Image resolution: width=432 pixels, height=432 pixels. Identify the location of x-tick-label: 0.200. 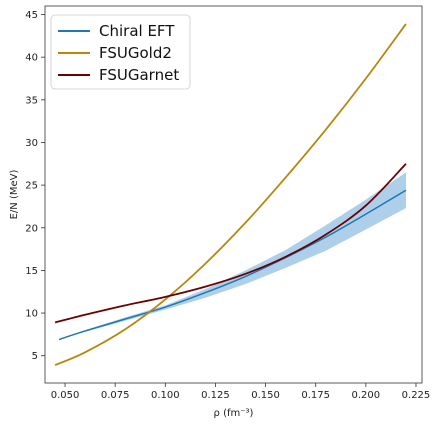
(366, 395).